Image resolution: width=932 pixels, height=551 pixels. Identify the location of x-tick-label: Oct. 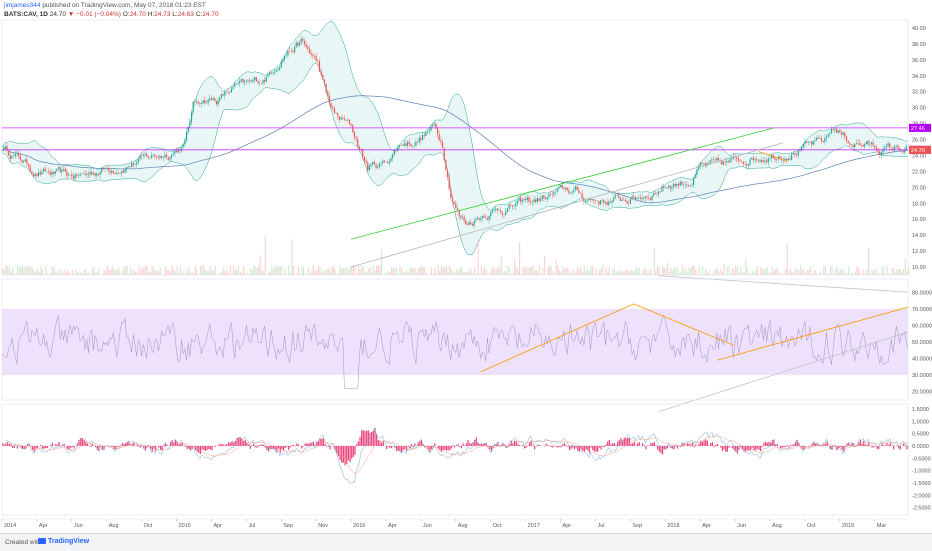
(497, 526).